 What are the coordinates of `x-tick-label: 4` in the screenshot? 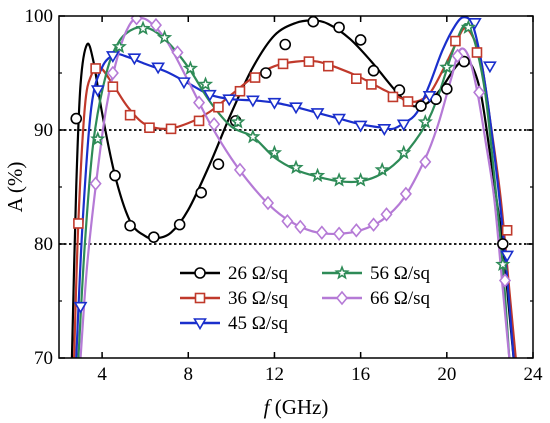 It's located at (102, 374).